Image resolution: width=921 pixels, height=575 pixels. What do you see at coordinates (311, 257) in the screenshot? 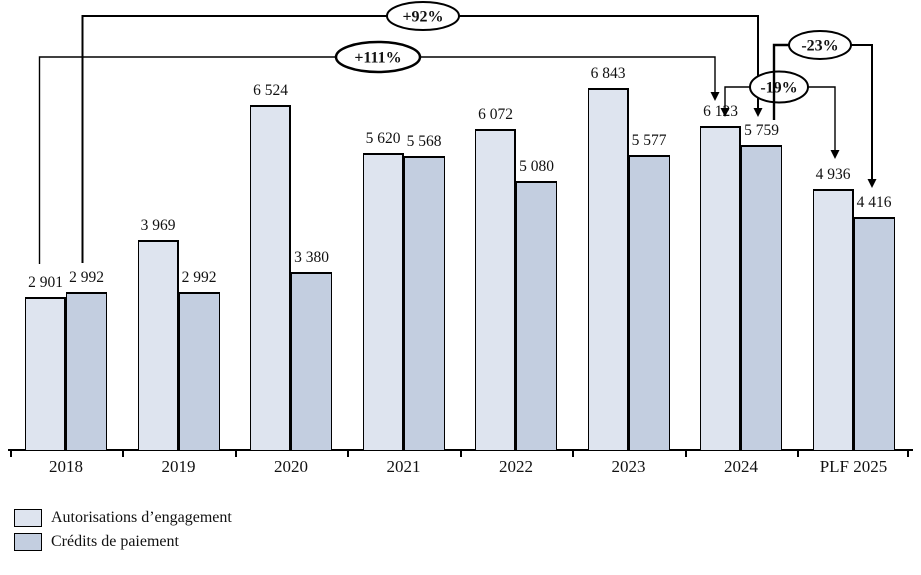
I see `value-label: 3 380` at bounding box center [311, 257].